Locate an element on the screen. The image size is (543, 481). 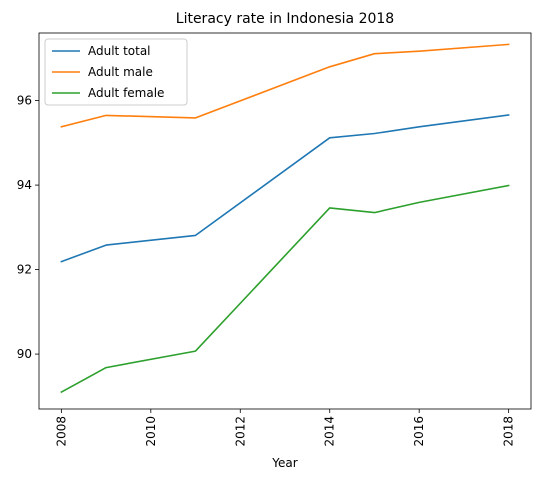
x-tick-label: 2010 is located at coordinates (151, 431).